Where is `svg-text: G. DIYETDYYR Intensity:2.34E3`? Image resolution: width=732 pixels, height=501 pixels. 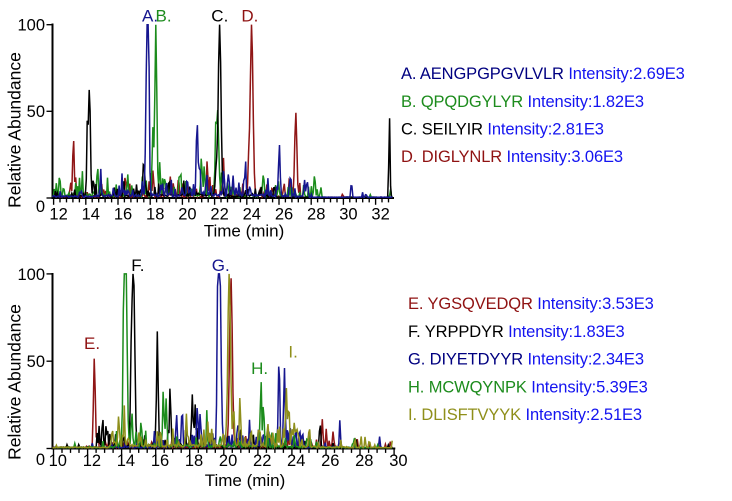 svg-text: G. DIYETDYYR Intensity:2.34E3 is located at coordinates (526, 360).